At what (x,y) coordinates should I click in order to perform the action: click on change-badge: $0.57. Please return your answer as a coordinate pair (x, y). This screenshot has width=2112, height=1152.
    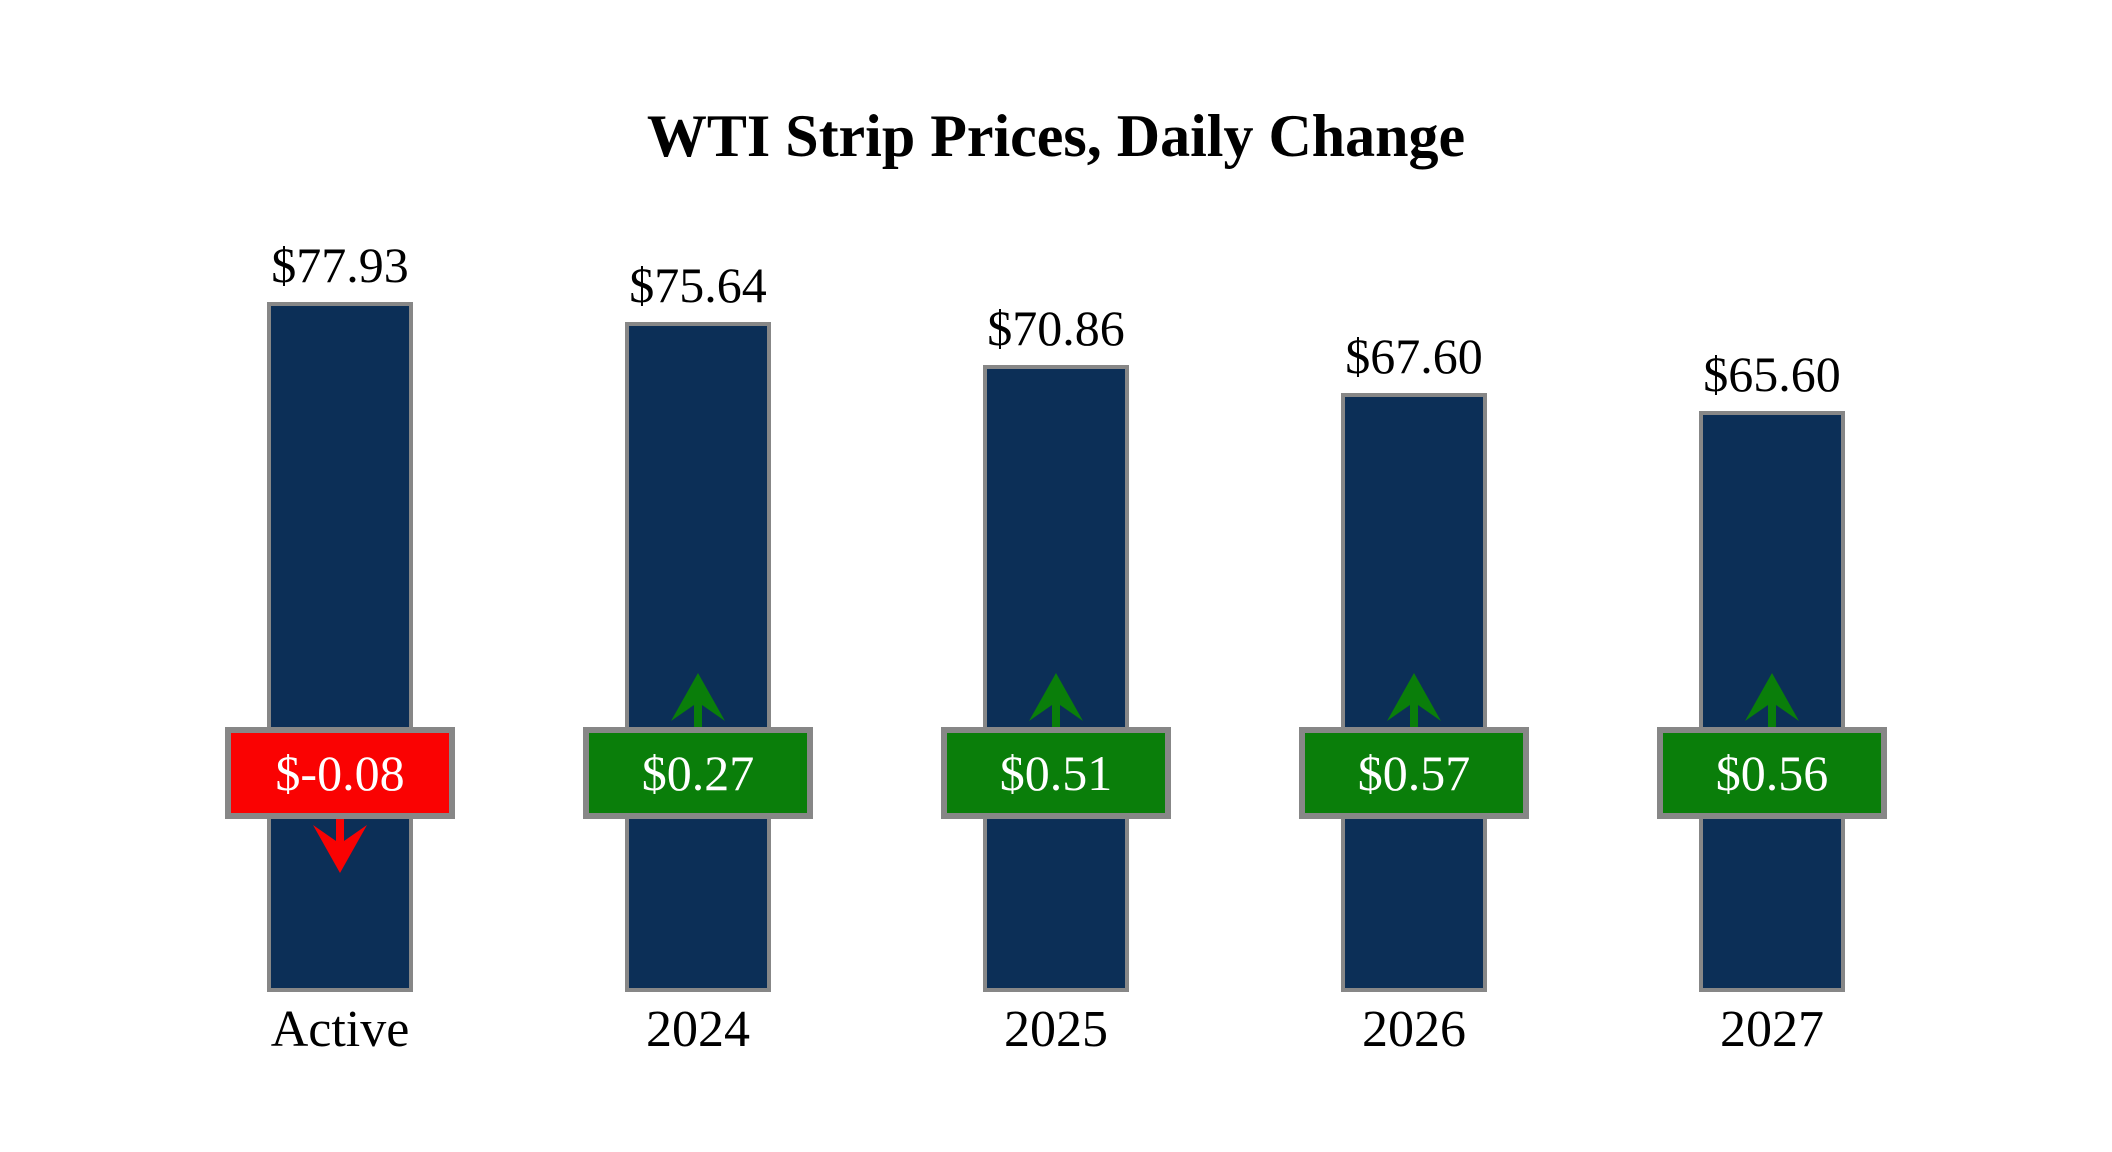
    Looking at the image, I should click on (1414, 773).